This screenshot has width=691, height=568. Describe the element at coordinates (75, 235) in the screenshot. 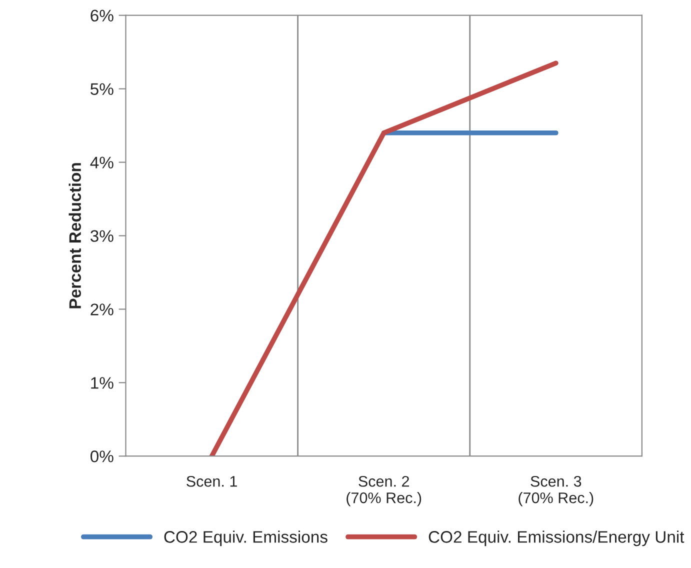

I see `y-axis-title: Percent Reduction` at that location.